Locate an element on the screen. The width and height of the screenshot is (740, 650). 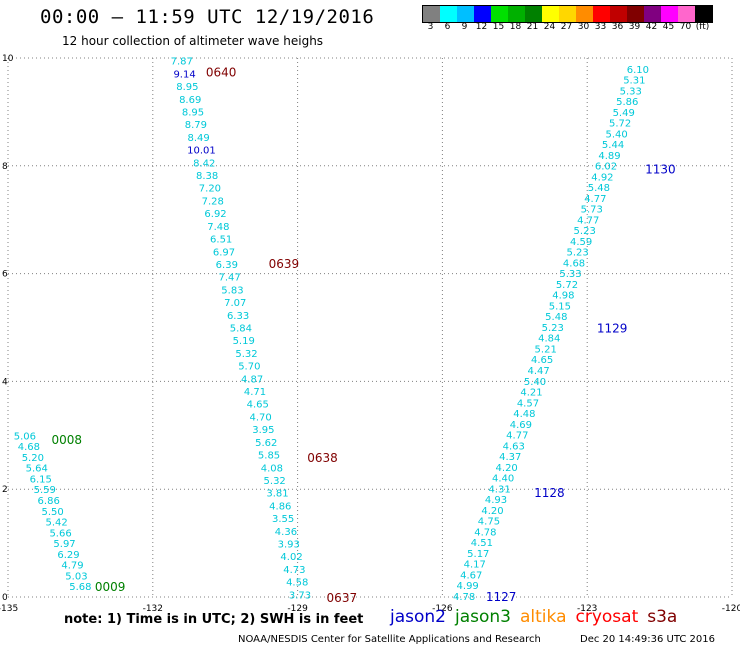
wave-height-value: 4.48 is located at coordinates (524, 414).